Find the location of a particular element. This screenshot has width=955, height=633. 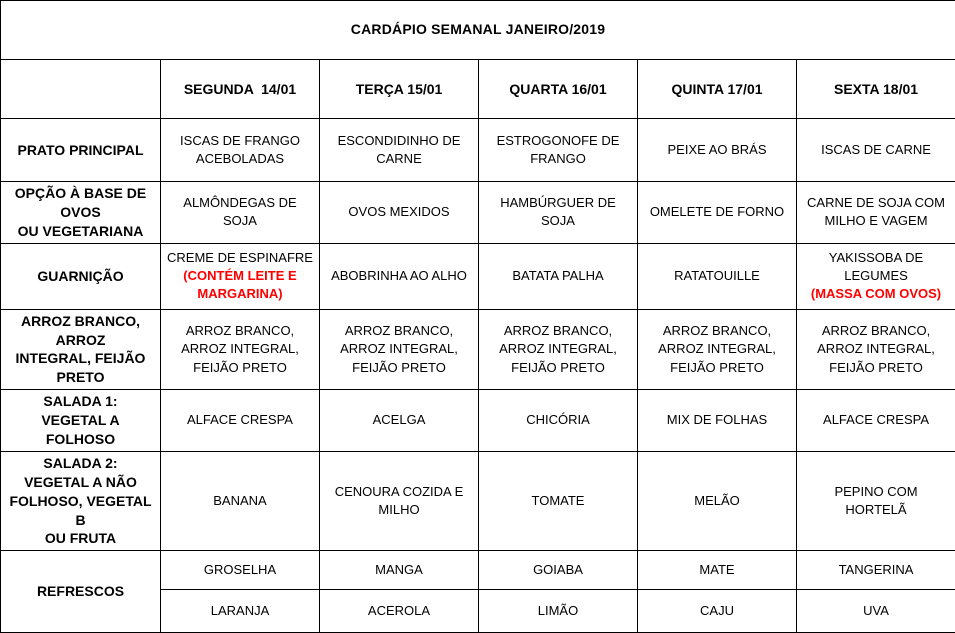

menu-cell: PEPINO COM HORTELÃ is located at coordinates (876, 500).